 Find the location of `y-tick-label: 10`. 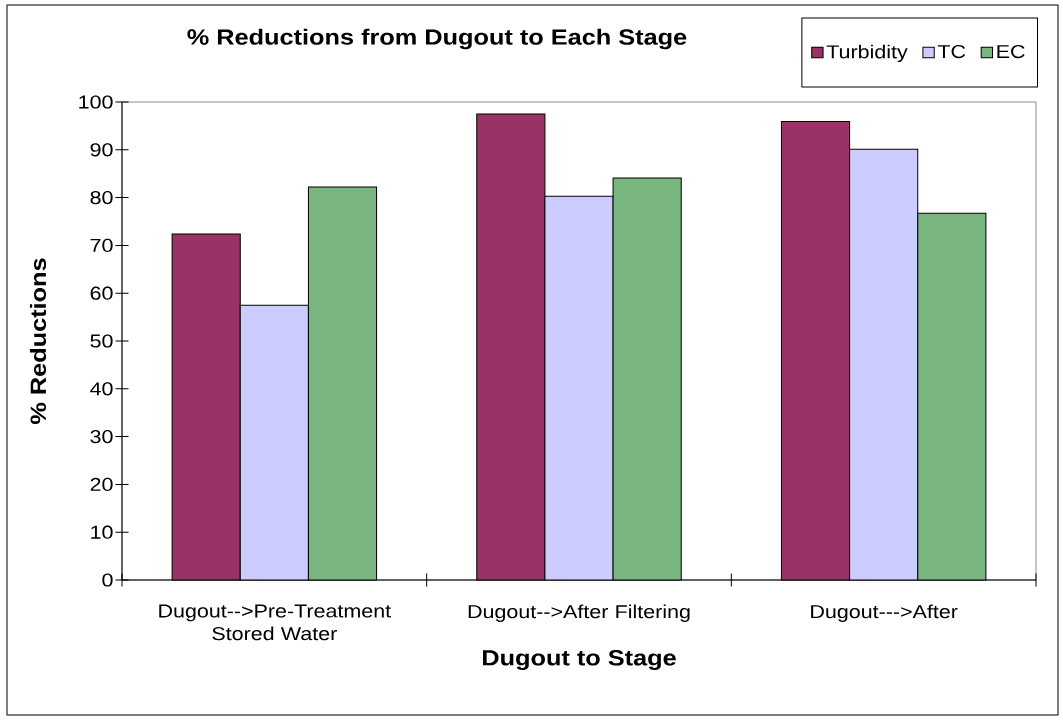

y-tick-label: 10 is located at coordinates (102, 532).